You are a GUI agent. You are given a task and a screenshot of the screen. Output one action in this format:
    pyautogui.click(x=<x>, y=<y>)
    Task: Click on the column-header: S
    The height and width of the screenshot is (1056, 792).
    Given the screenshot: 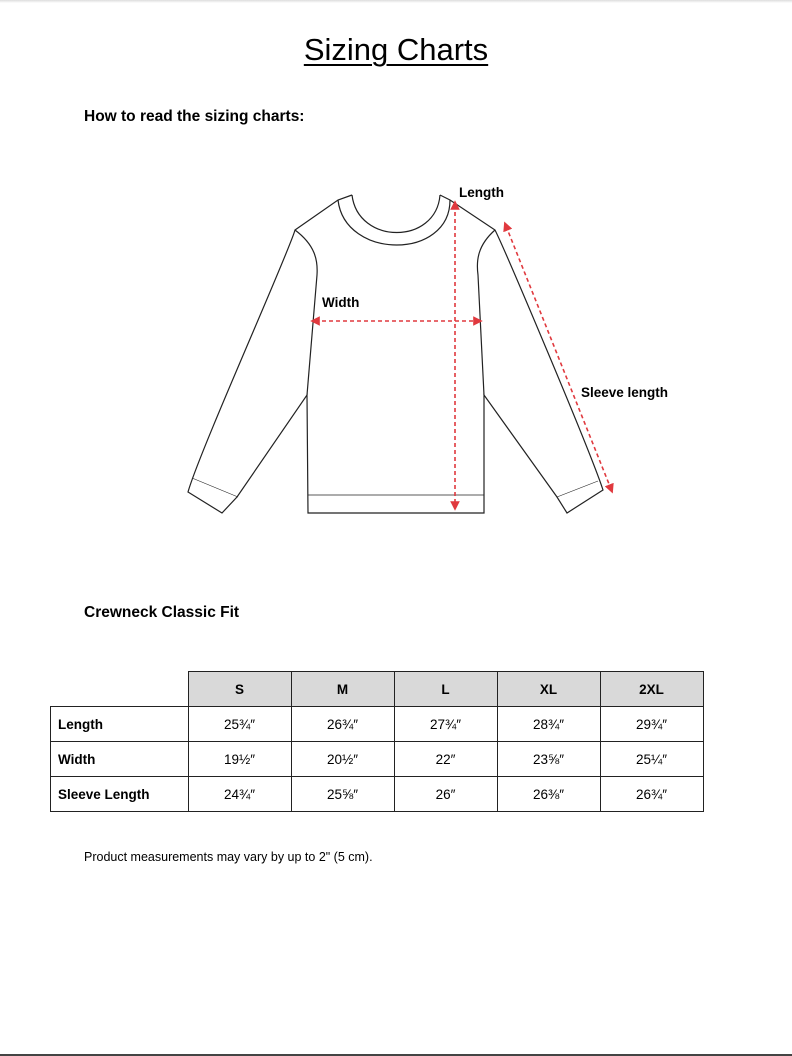 What is the action you would take?
    pyautogui.click(x=239, y=689)
    